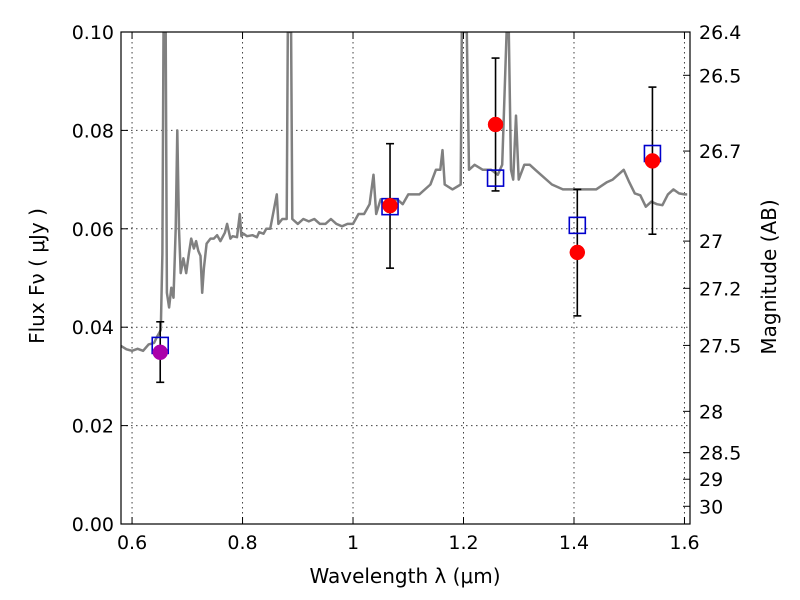  I want to click on y2-tick-label: 26.5, so click(720, 76).